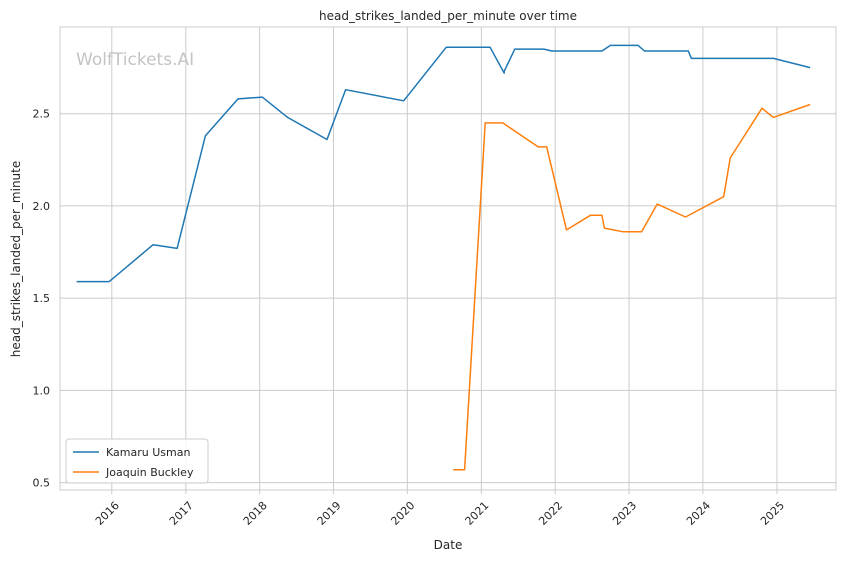 The image size is (844, 561). I want to click on x-tick-label: 2023, so click(624, 513).